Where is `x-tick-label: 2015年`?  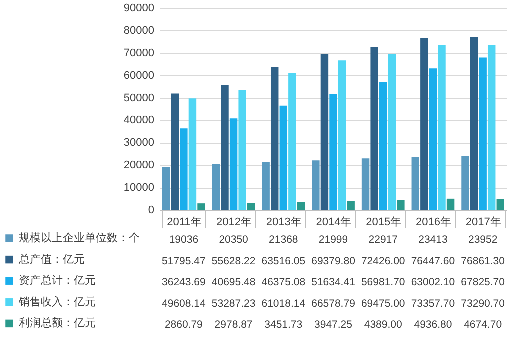
x-tick-label: 2015年 is located at coordinates (384, 222).